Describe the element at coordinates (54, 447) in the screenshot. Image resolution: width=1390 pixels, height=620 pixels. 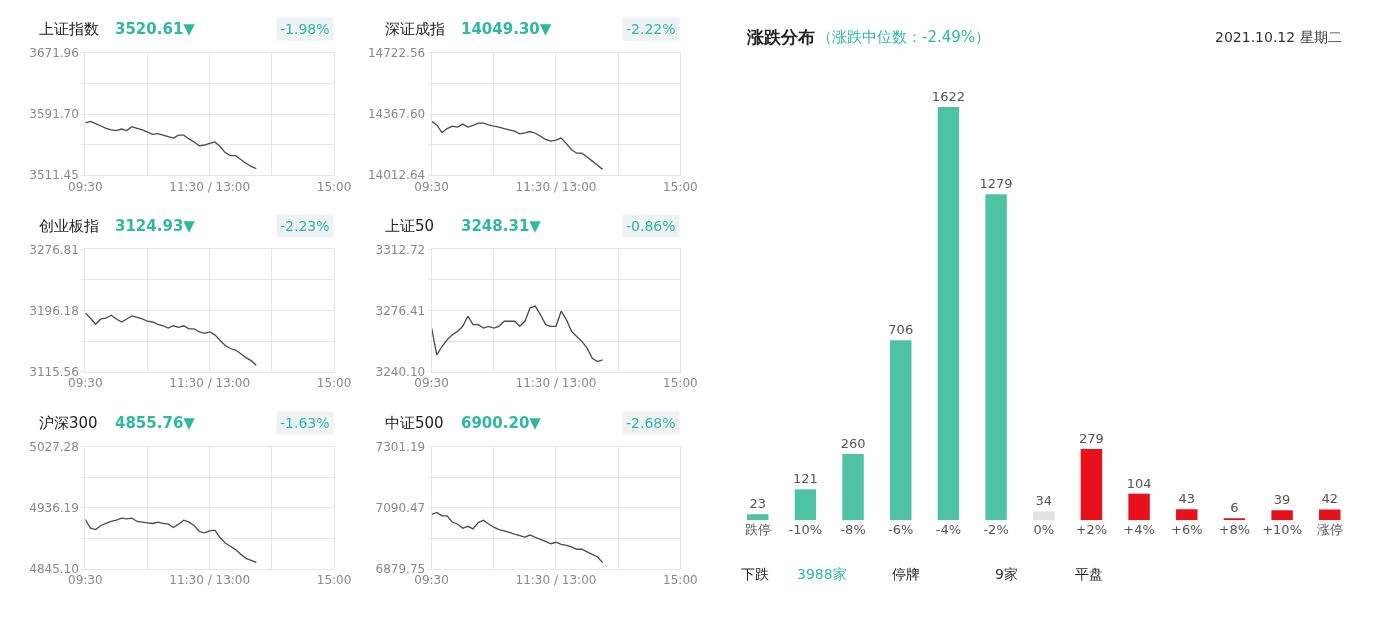
I see `y-tick-label: 5027.28` at that location.